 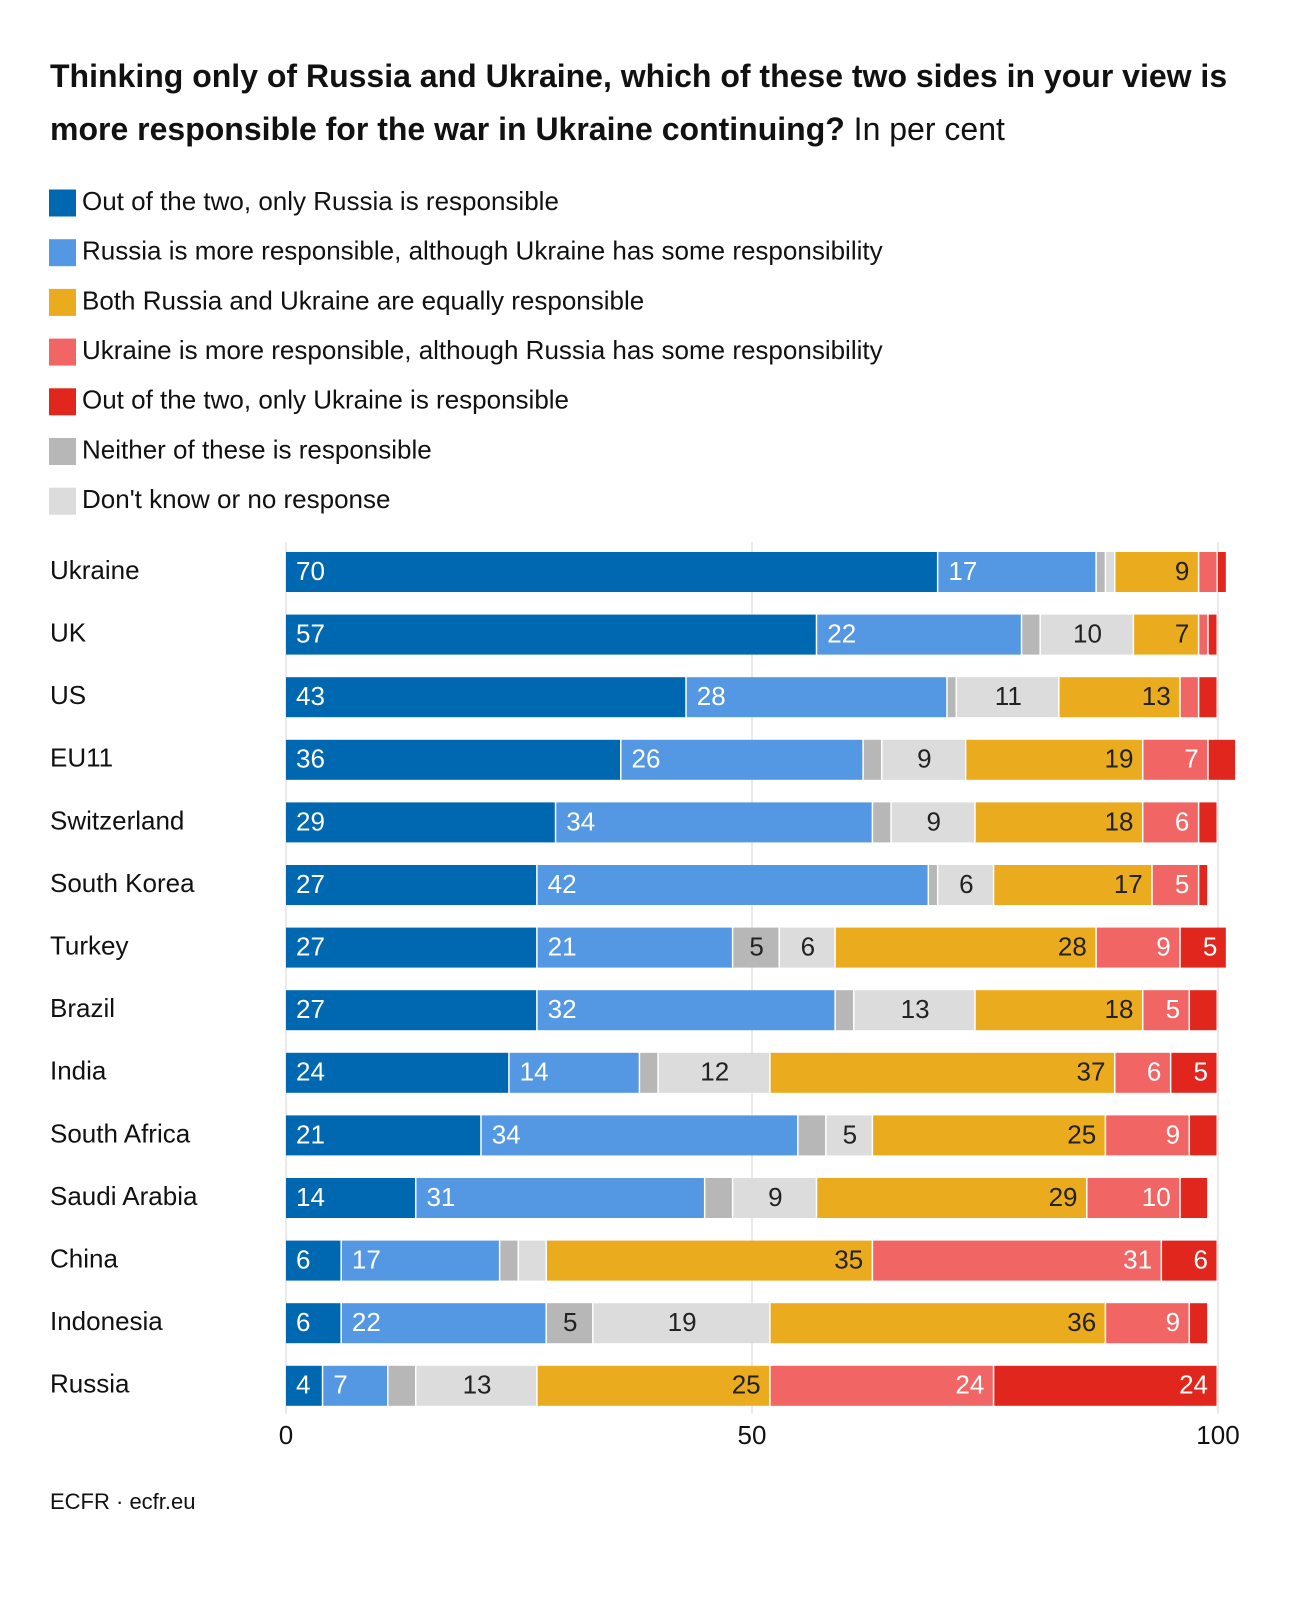 I want to click on y-tick-label: Russia, so click(x=90, y=1384).